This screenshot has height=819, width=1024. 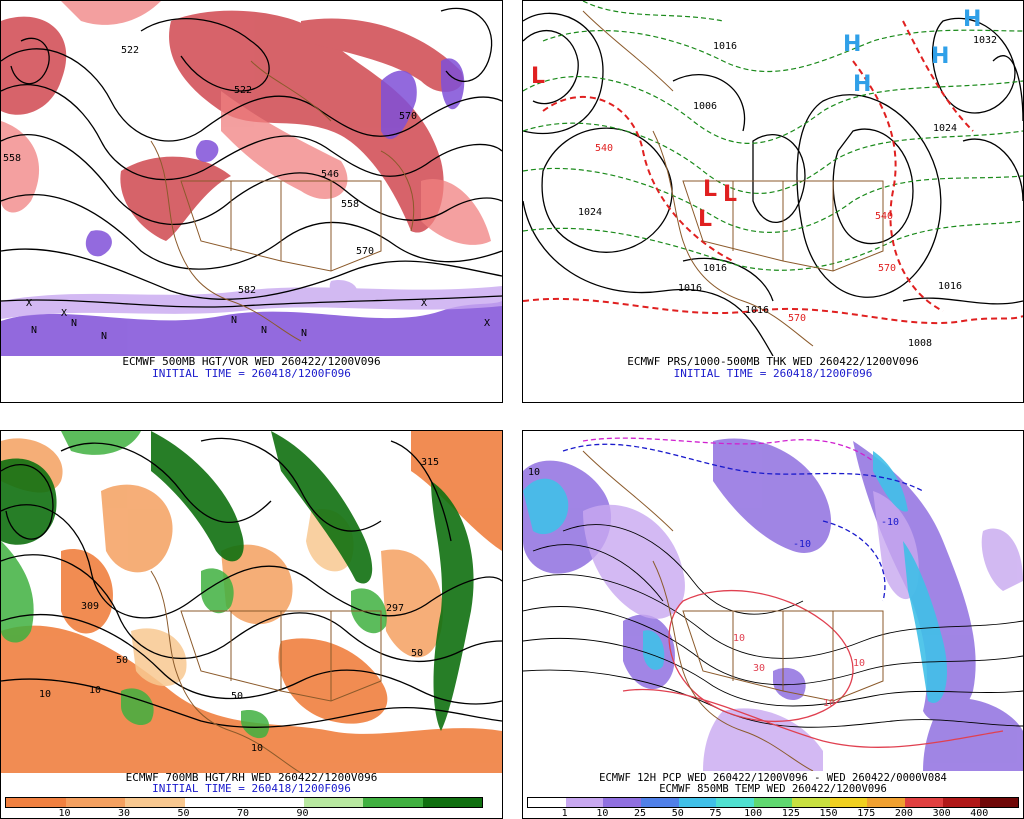 I want to click on colorbar-label: 30, so click(x=124, y=813).